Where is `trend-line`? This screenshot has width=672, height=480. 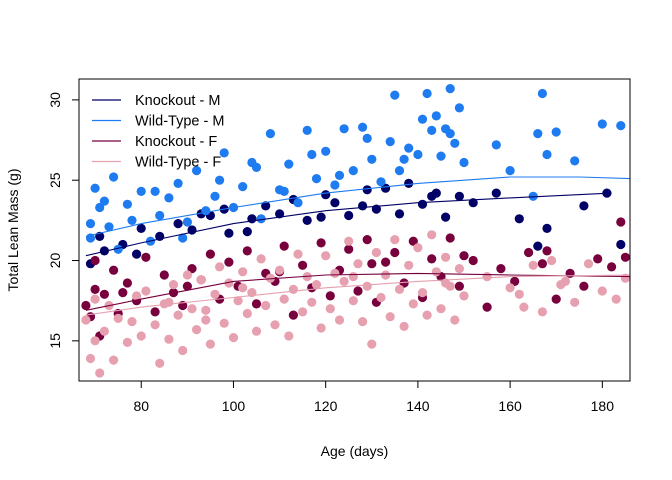 trend-line is located at coordinates (358, 206).